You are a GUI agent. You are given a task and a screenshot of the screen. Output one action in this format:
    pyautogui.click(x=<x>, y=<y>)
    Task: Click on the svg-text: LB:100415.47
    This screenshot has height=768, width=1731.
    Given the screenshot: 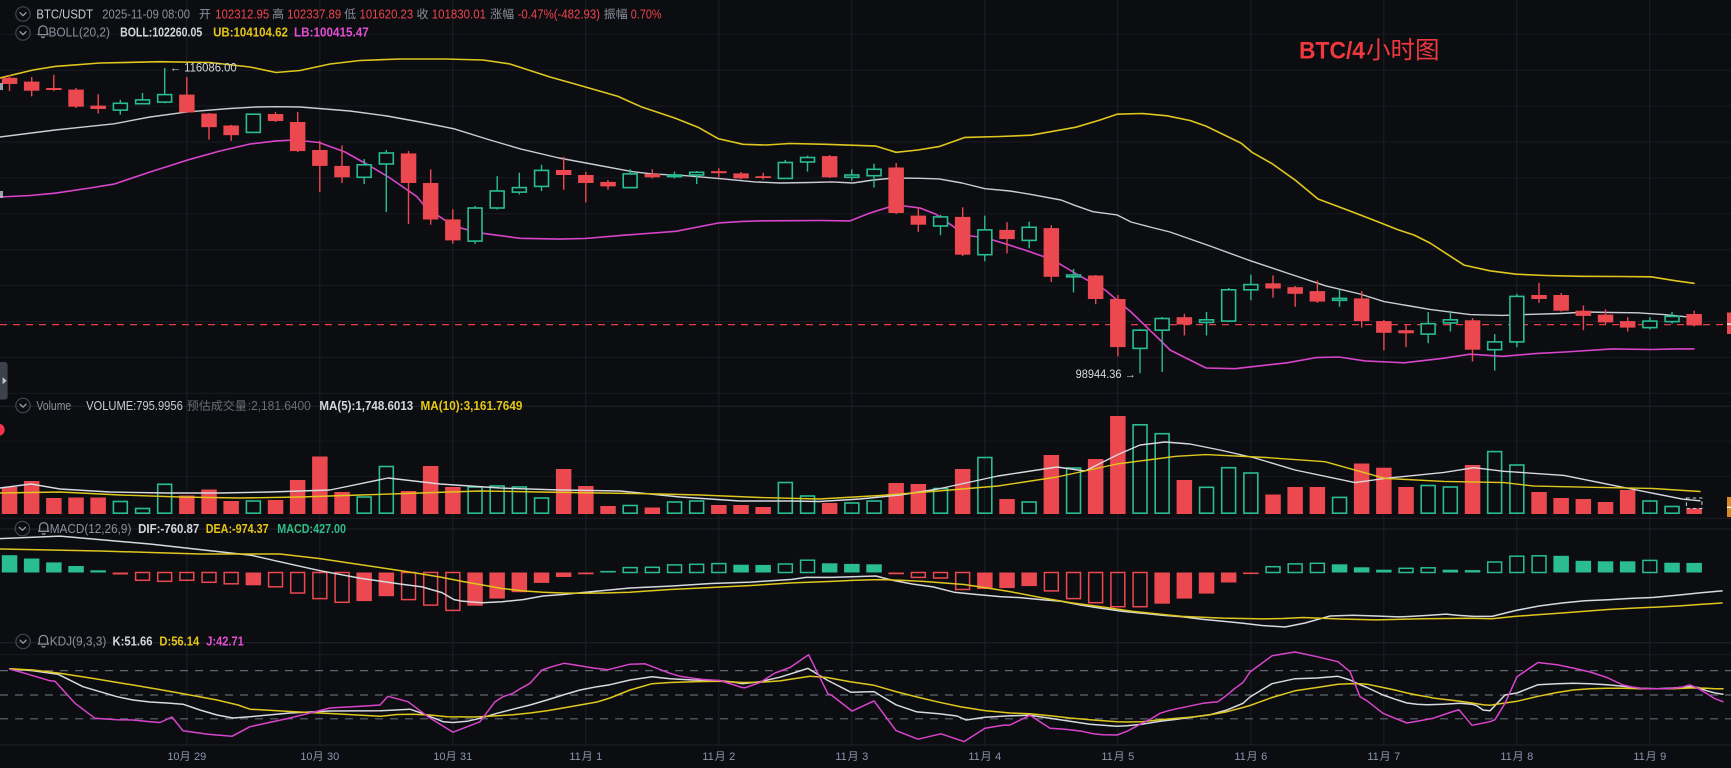 What is the action you would take?
    pyautogui.click(x=331, y=33)
    